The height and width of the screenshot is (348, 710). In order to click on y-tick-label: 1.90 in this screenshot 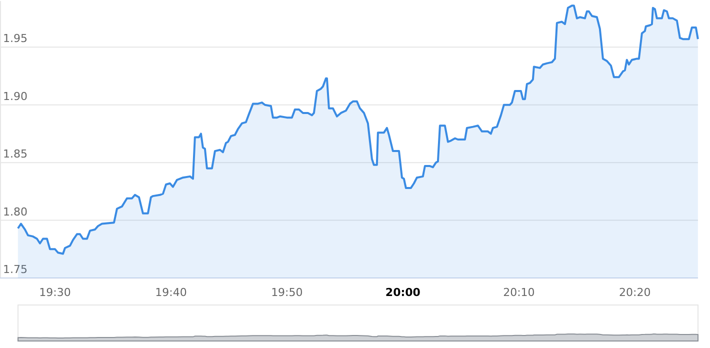, I will do `click(15, 96)`.